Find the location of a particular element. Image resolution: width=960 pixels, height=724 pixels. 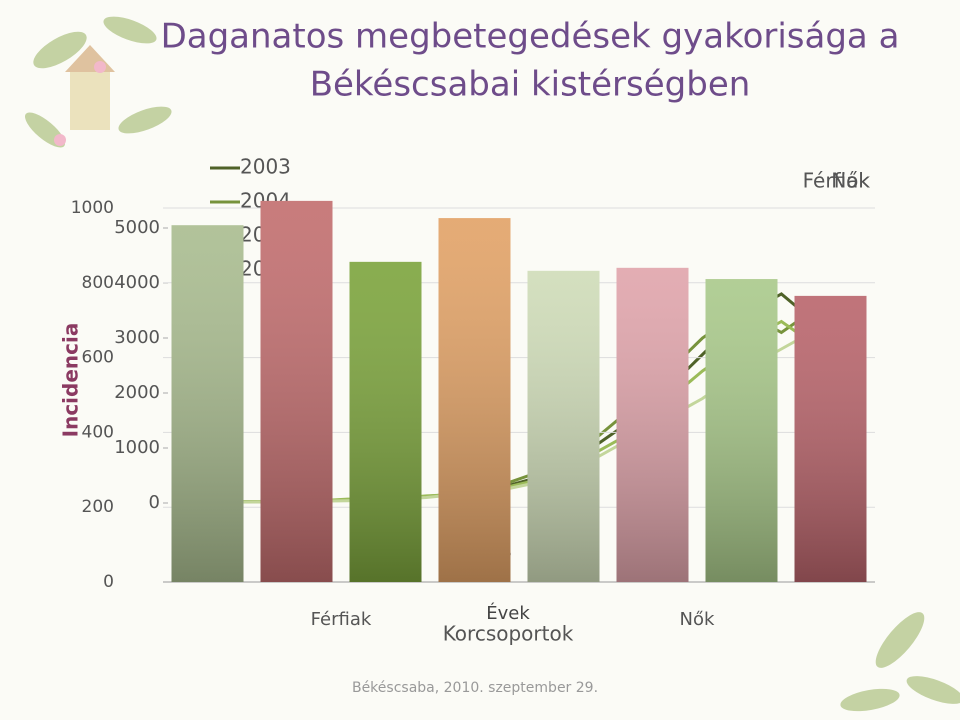

y-tick-label: 200 is located at coordinates (98, 507).